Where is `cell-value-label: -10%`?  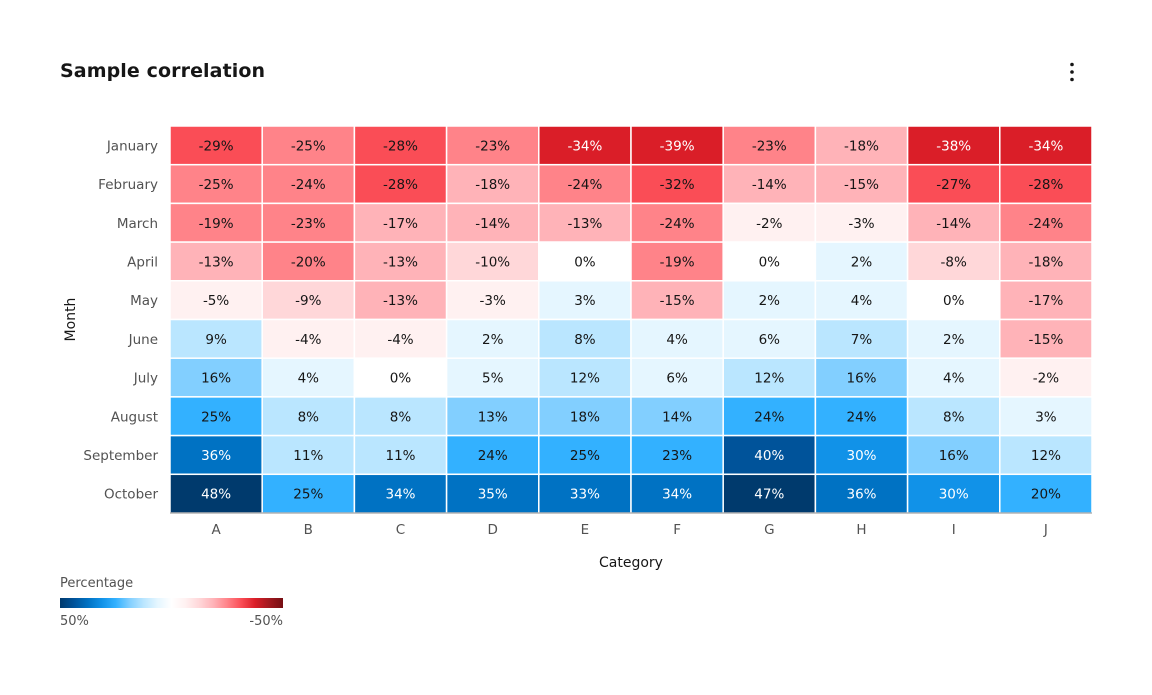 cell-value-label: -10% is located at coordinates (492, 262).